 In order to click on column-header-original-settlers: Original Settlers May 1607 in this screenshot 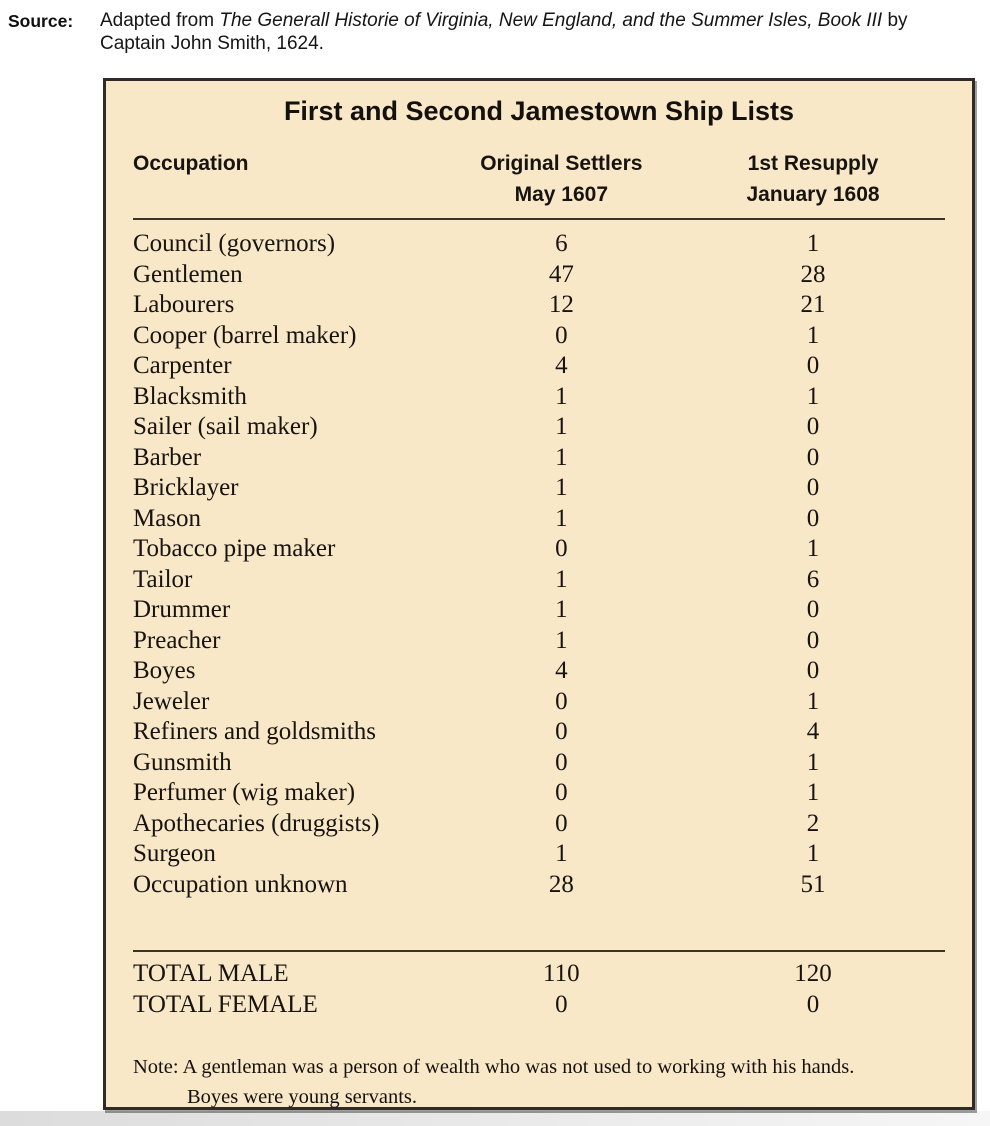, I will do `click(562, 179)`.